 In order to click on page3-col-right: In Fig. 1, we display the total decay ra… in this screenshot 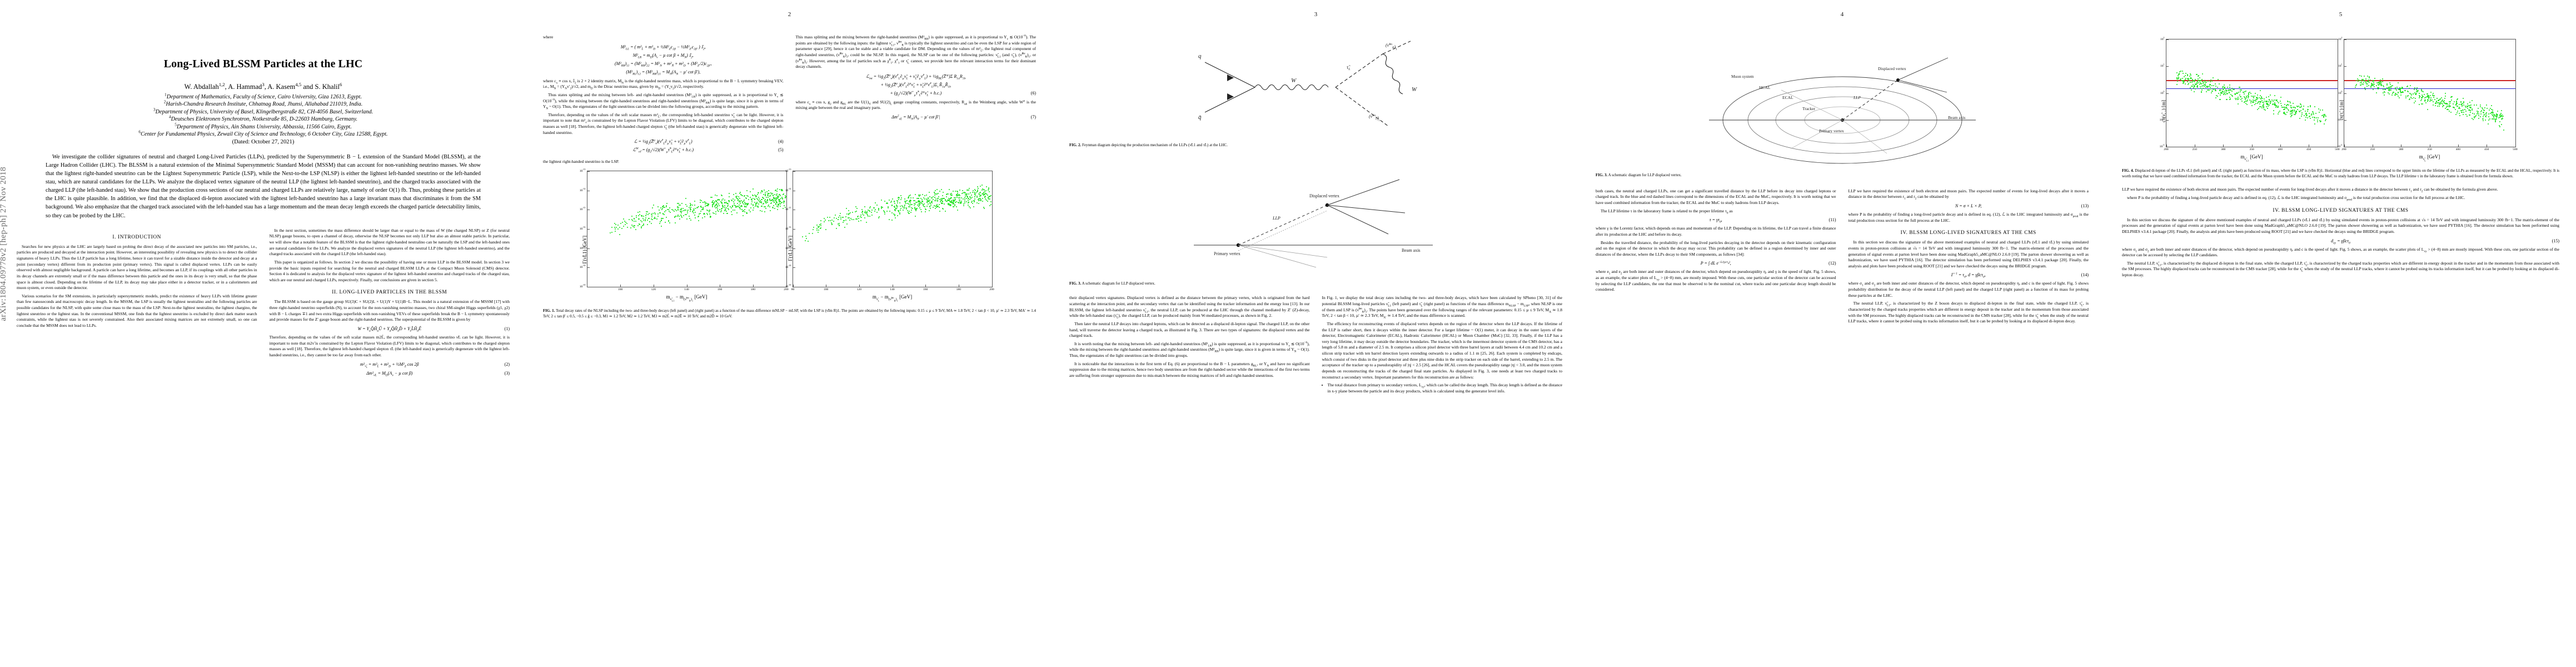, I will do `click(1442, 345)`.